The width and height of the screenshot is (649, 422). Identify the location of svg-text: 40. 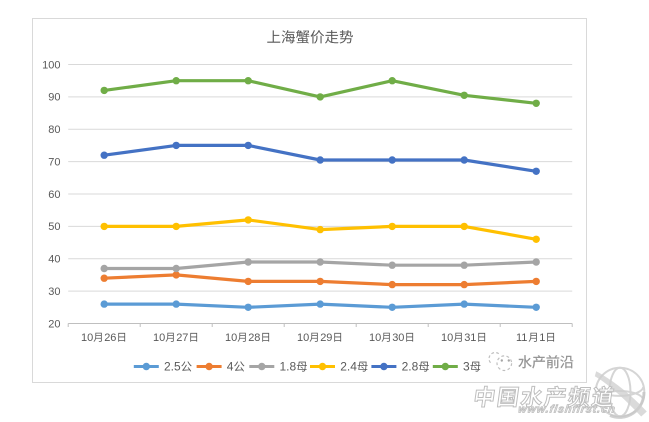
(54, 260).